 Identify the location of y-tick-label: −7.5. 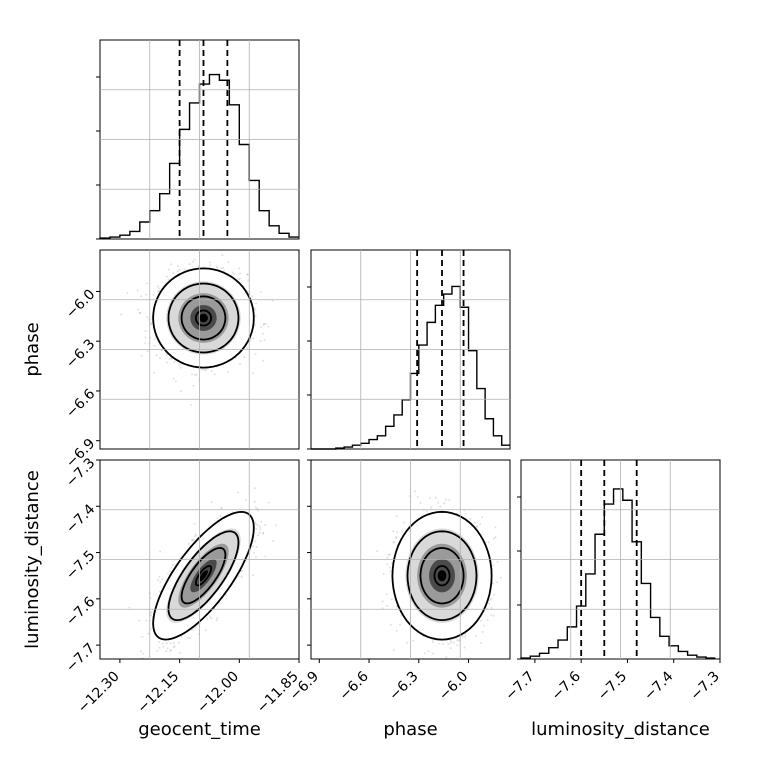
(80, 565).